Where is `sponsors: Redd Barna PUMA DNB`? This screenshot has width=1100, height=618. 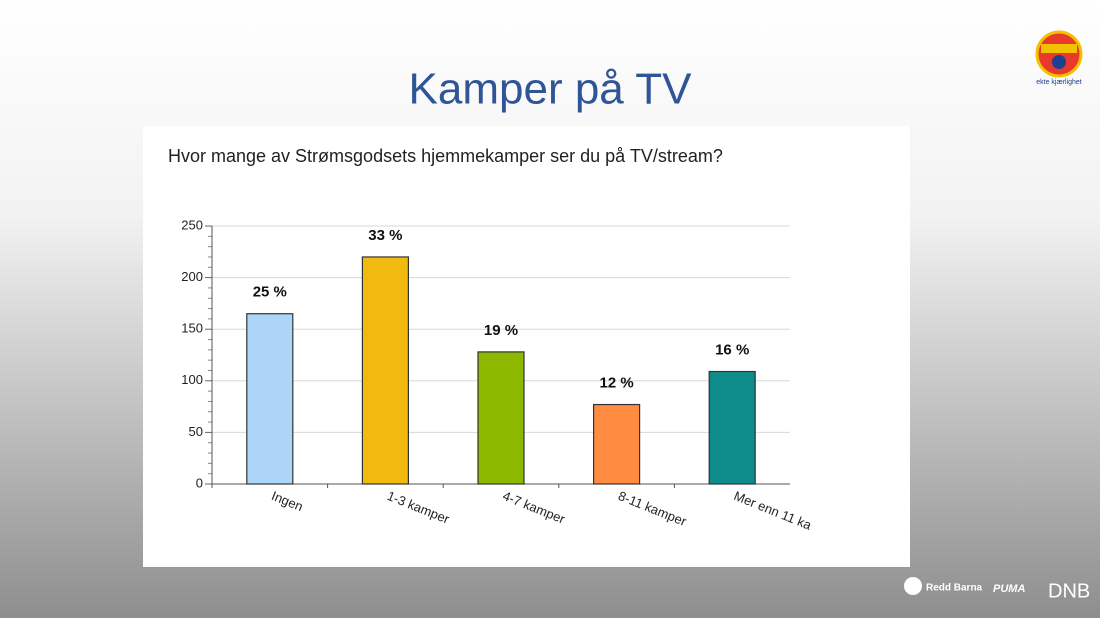 sponsors: Redd Barna PUMA DNB is located at coordinates (997, 589).